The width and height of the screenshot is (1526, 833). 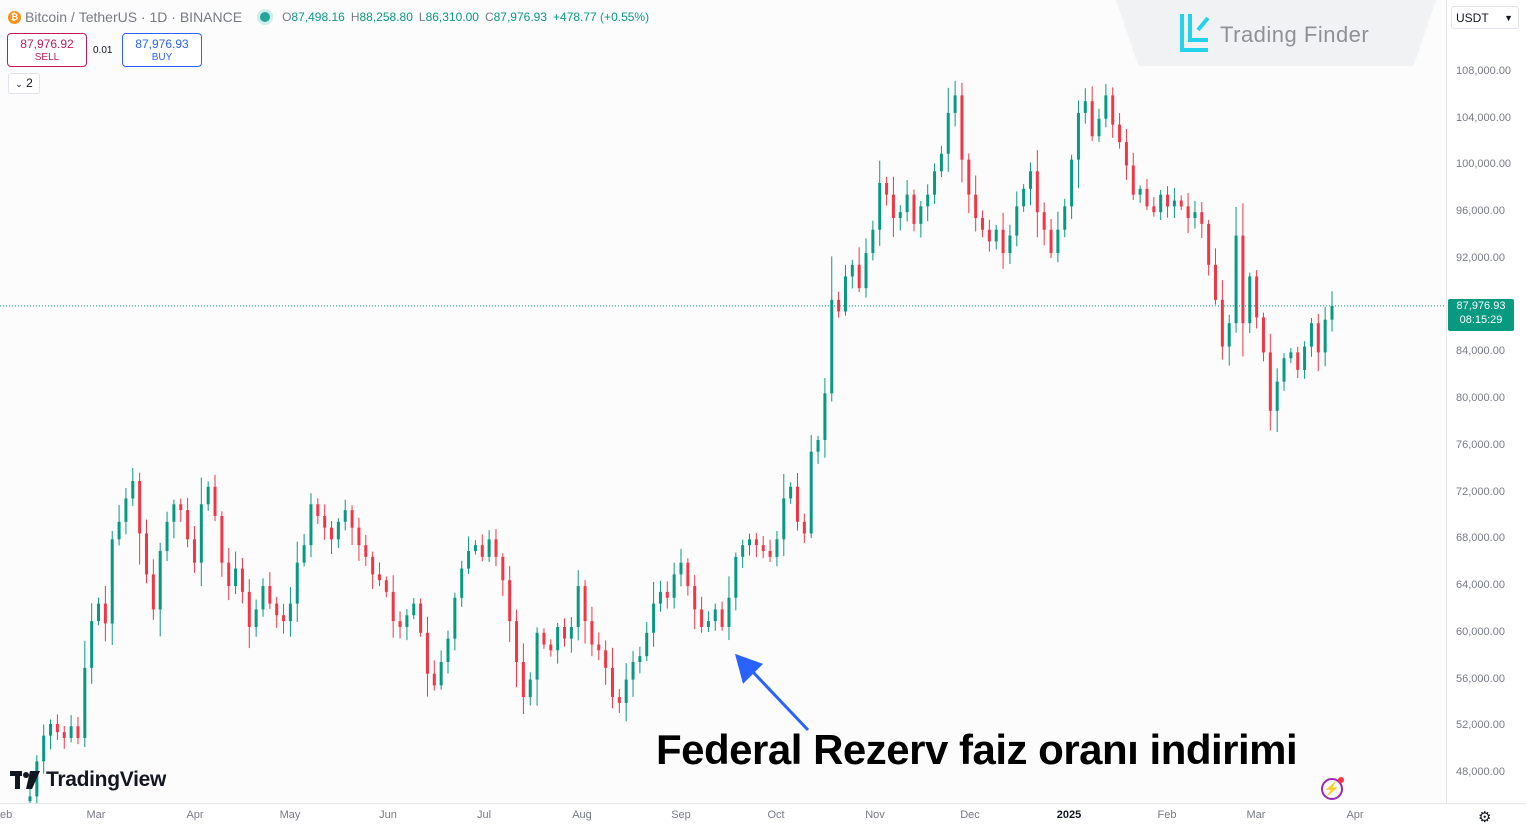 I want to click on price-axis, so click(x=1486, y=401).